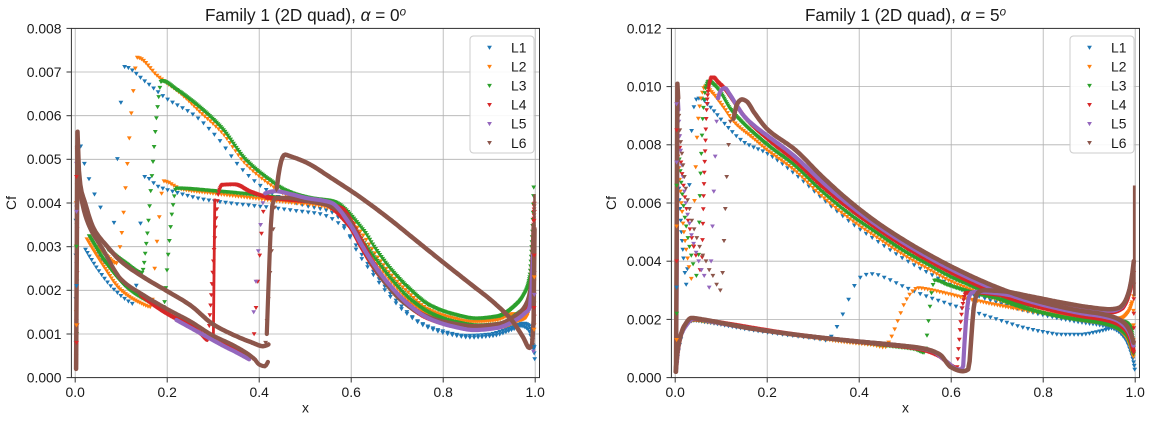 The image size is (1168, 426). What do you see at coordinates (44, 247) in the screenshot?
I see `svg-text: 0.003` at bounding box center [44, 247].